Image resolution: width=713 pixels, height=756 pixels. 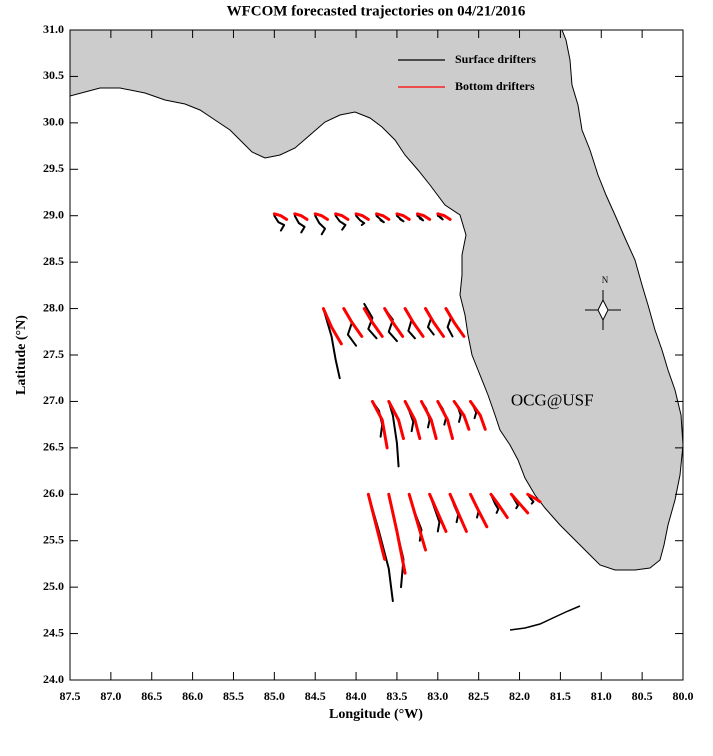 What do you see at coordinates (53, 29) in the screenshot?
I see `y-tick-label: 31.0` at bounding box center [53, 29].